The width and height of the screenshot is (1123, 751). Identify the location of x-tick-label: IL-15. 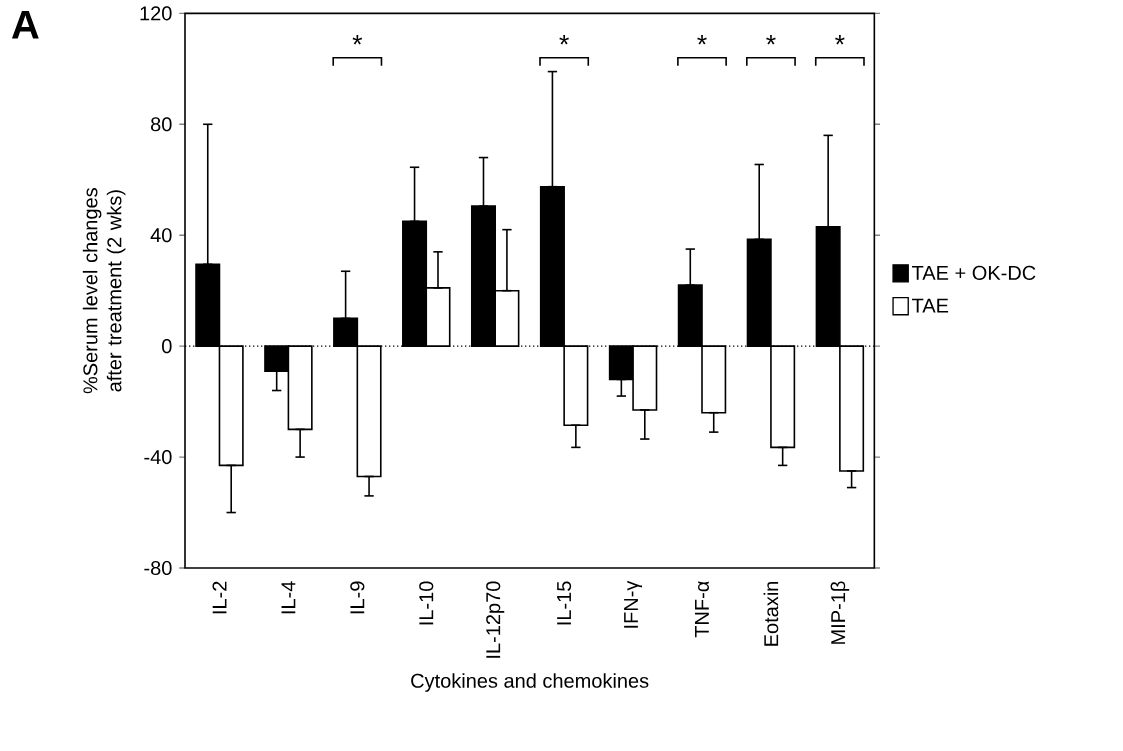
(564, 603).